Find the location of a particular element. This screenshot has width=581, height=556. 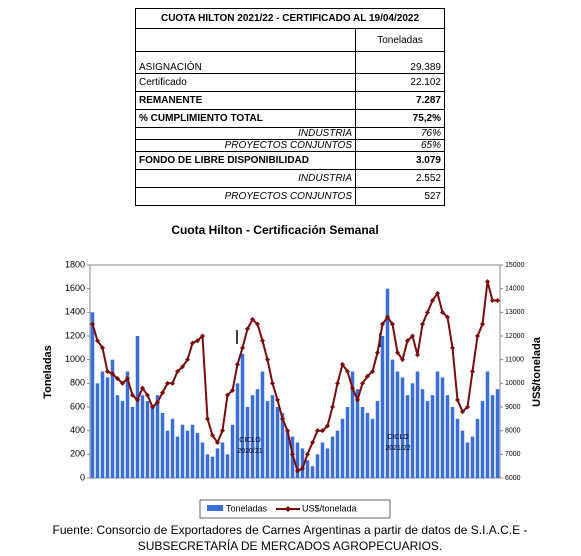

y-tick-label: 400 is located at coordinates (77, 430).